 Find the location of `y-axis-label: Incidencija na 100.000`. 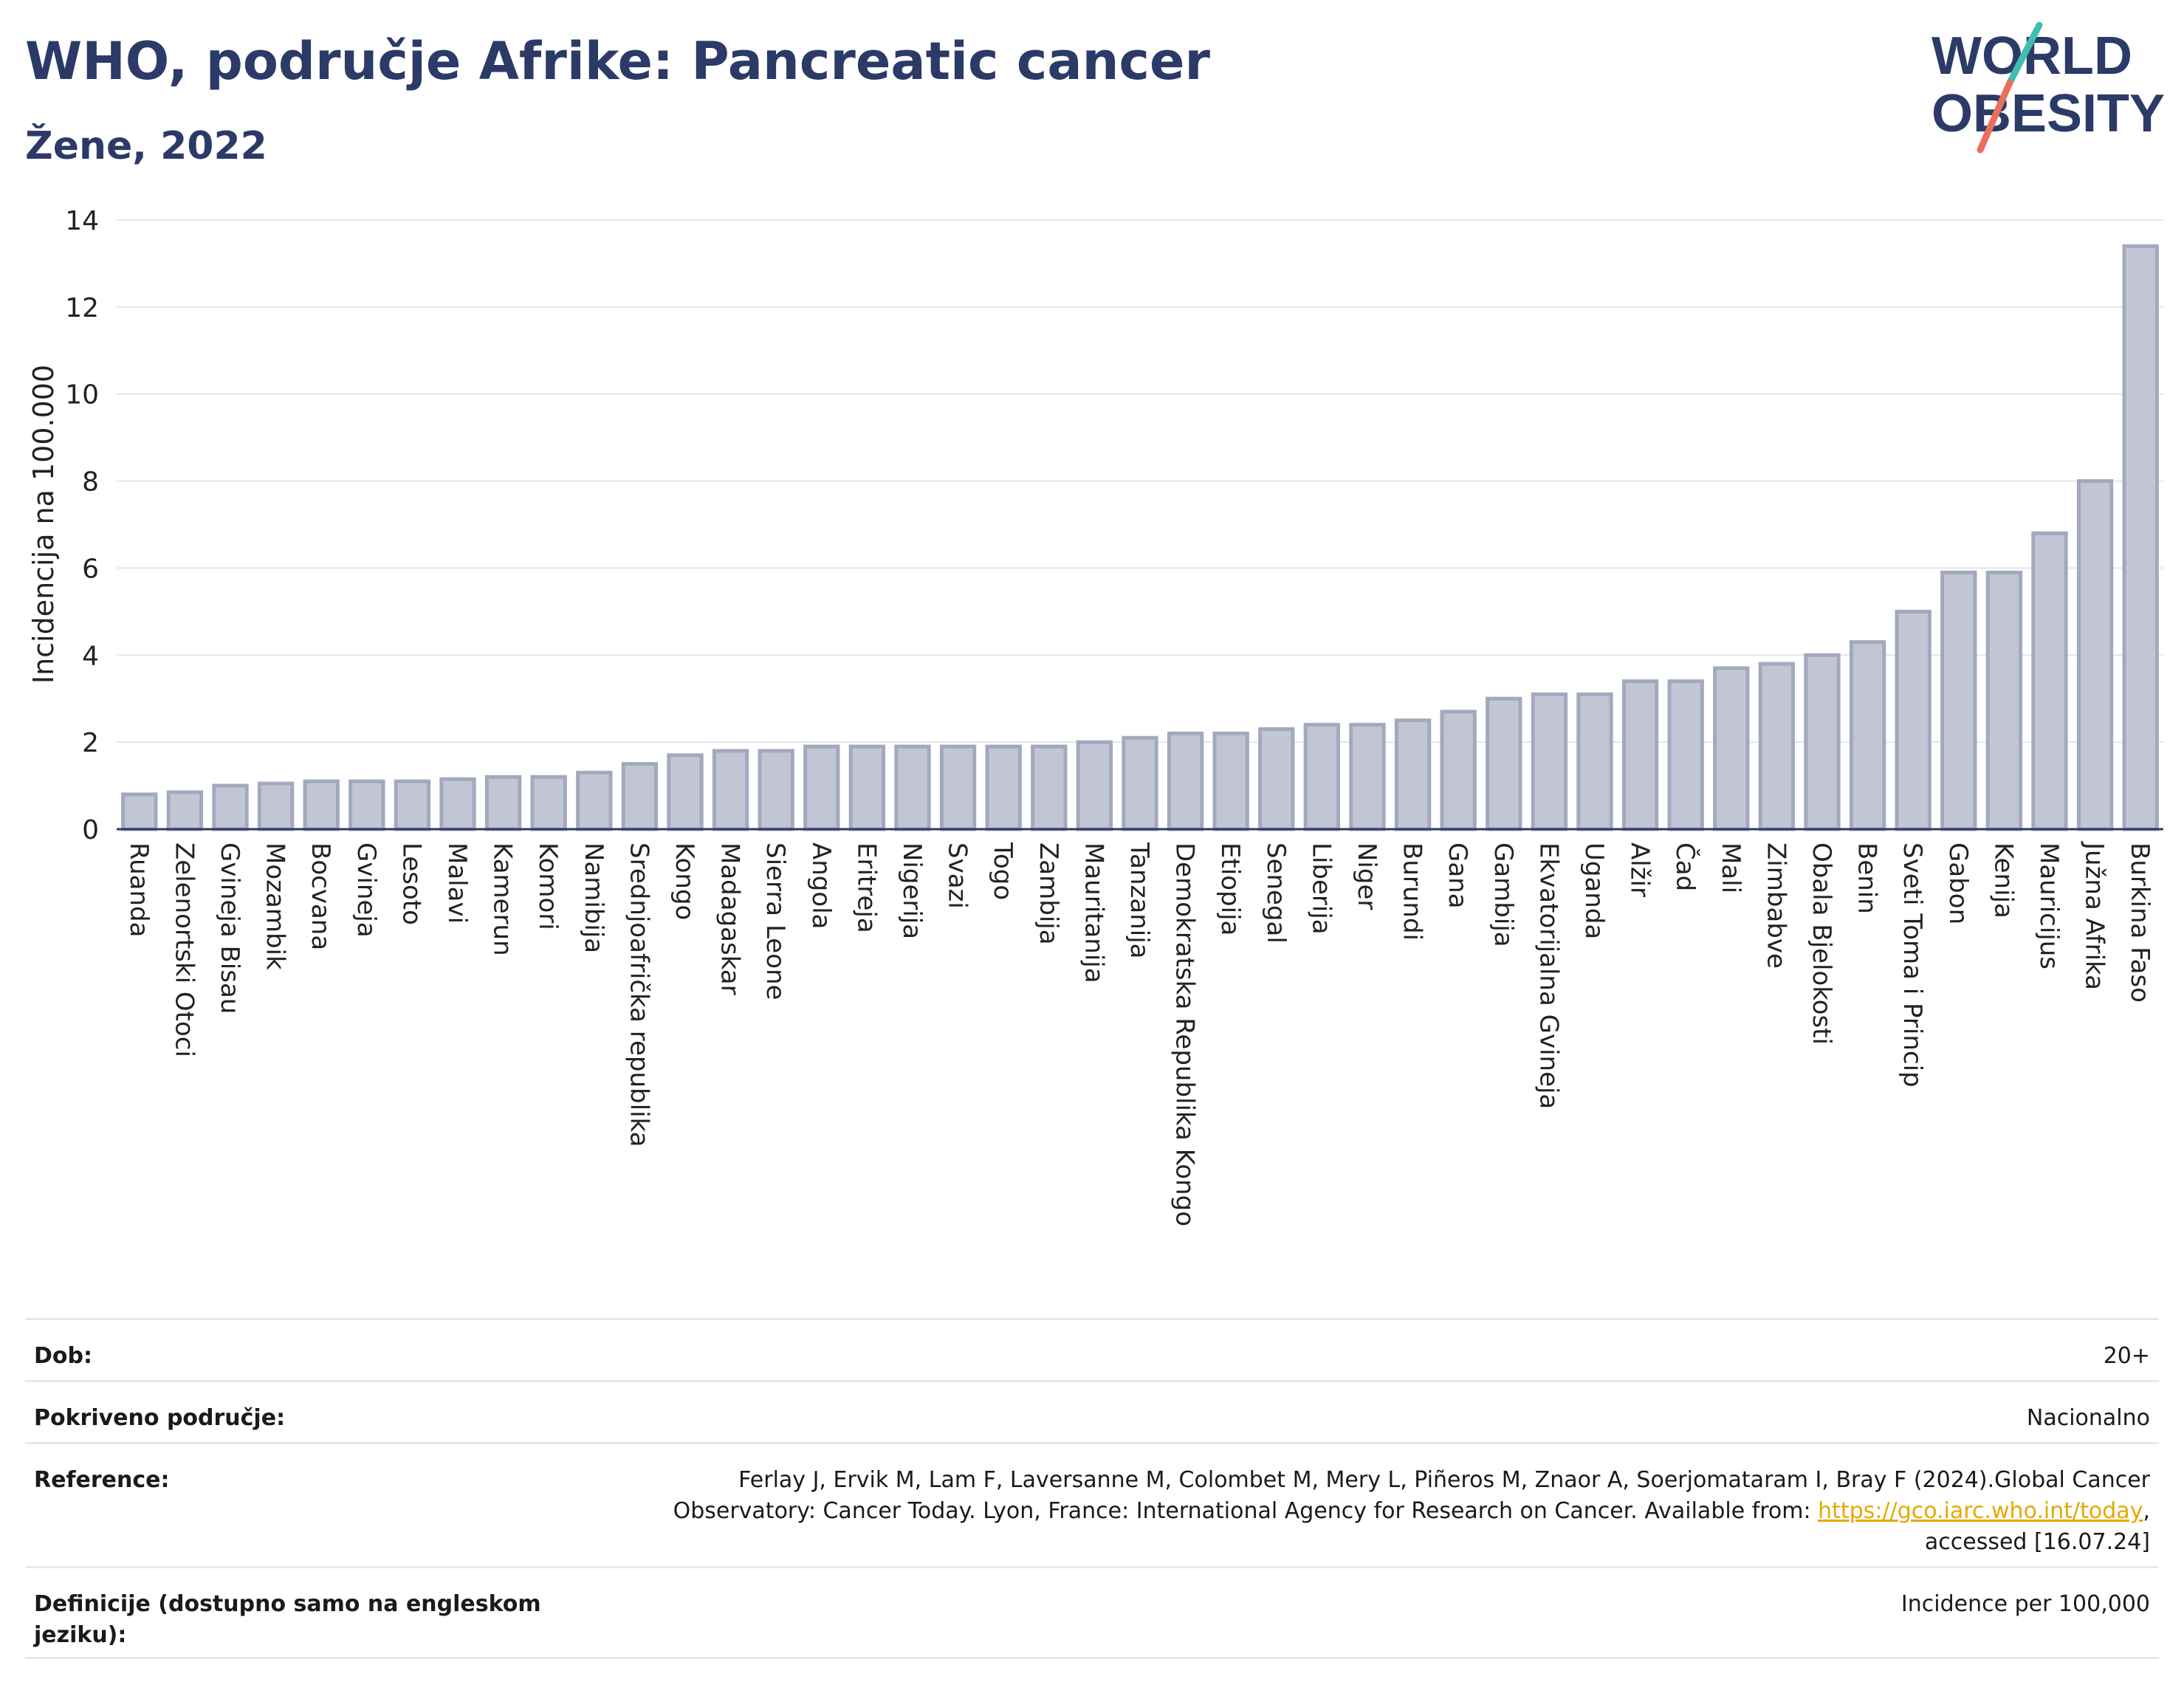

y-axis-label: Incidencija na 100.000 is located at coordinates (44, 524).